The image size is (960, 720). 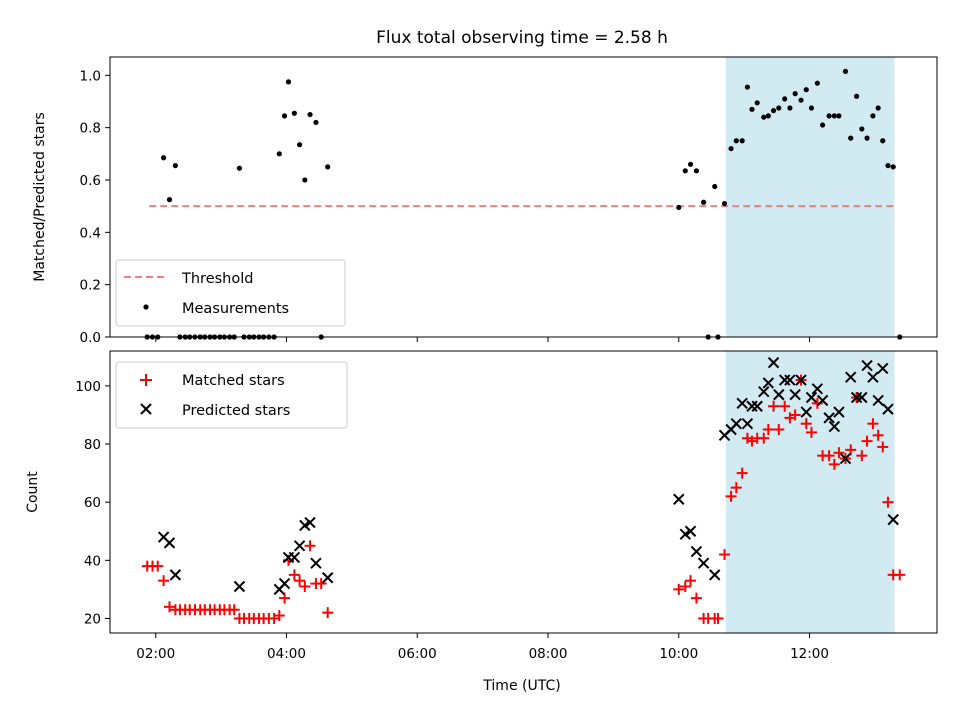 I want to click on bottom-legend: Matched stars Predicted stars, so click(x=231, y=395).